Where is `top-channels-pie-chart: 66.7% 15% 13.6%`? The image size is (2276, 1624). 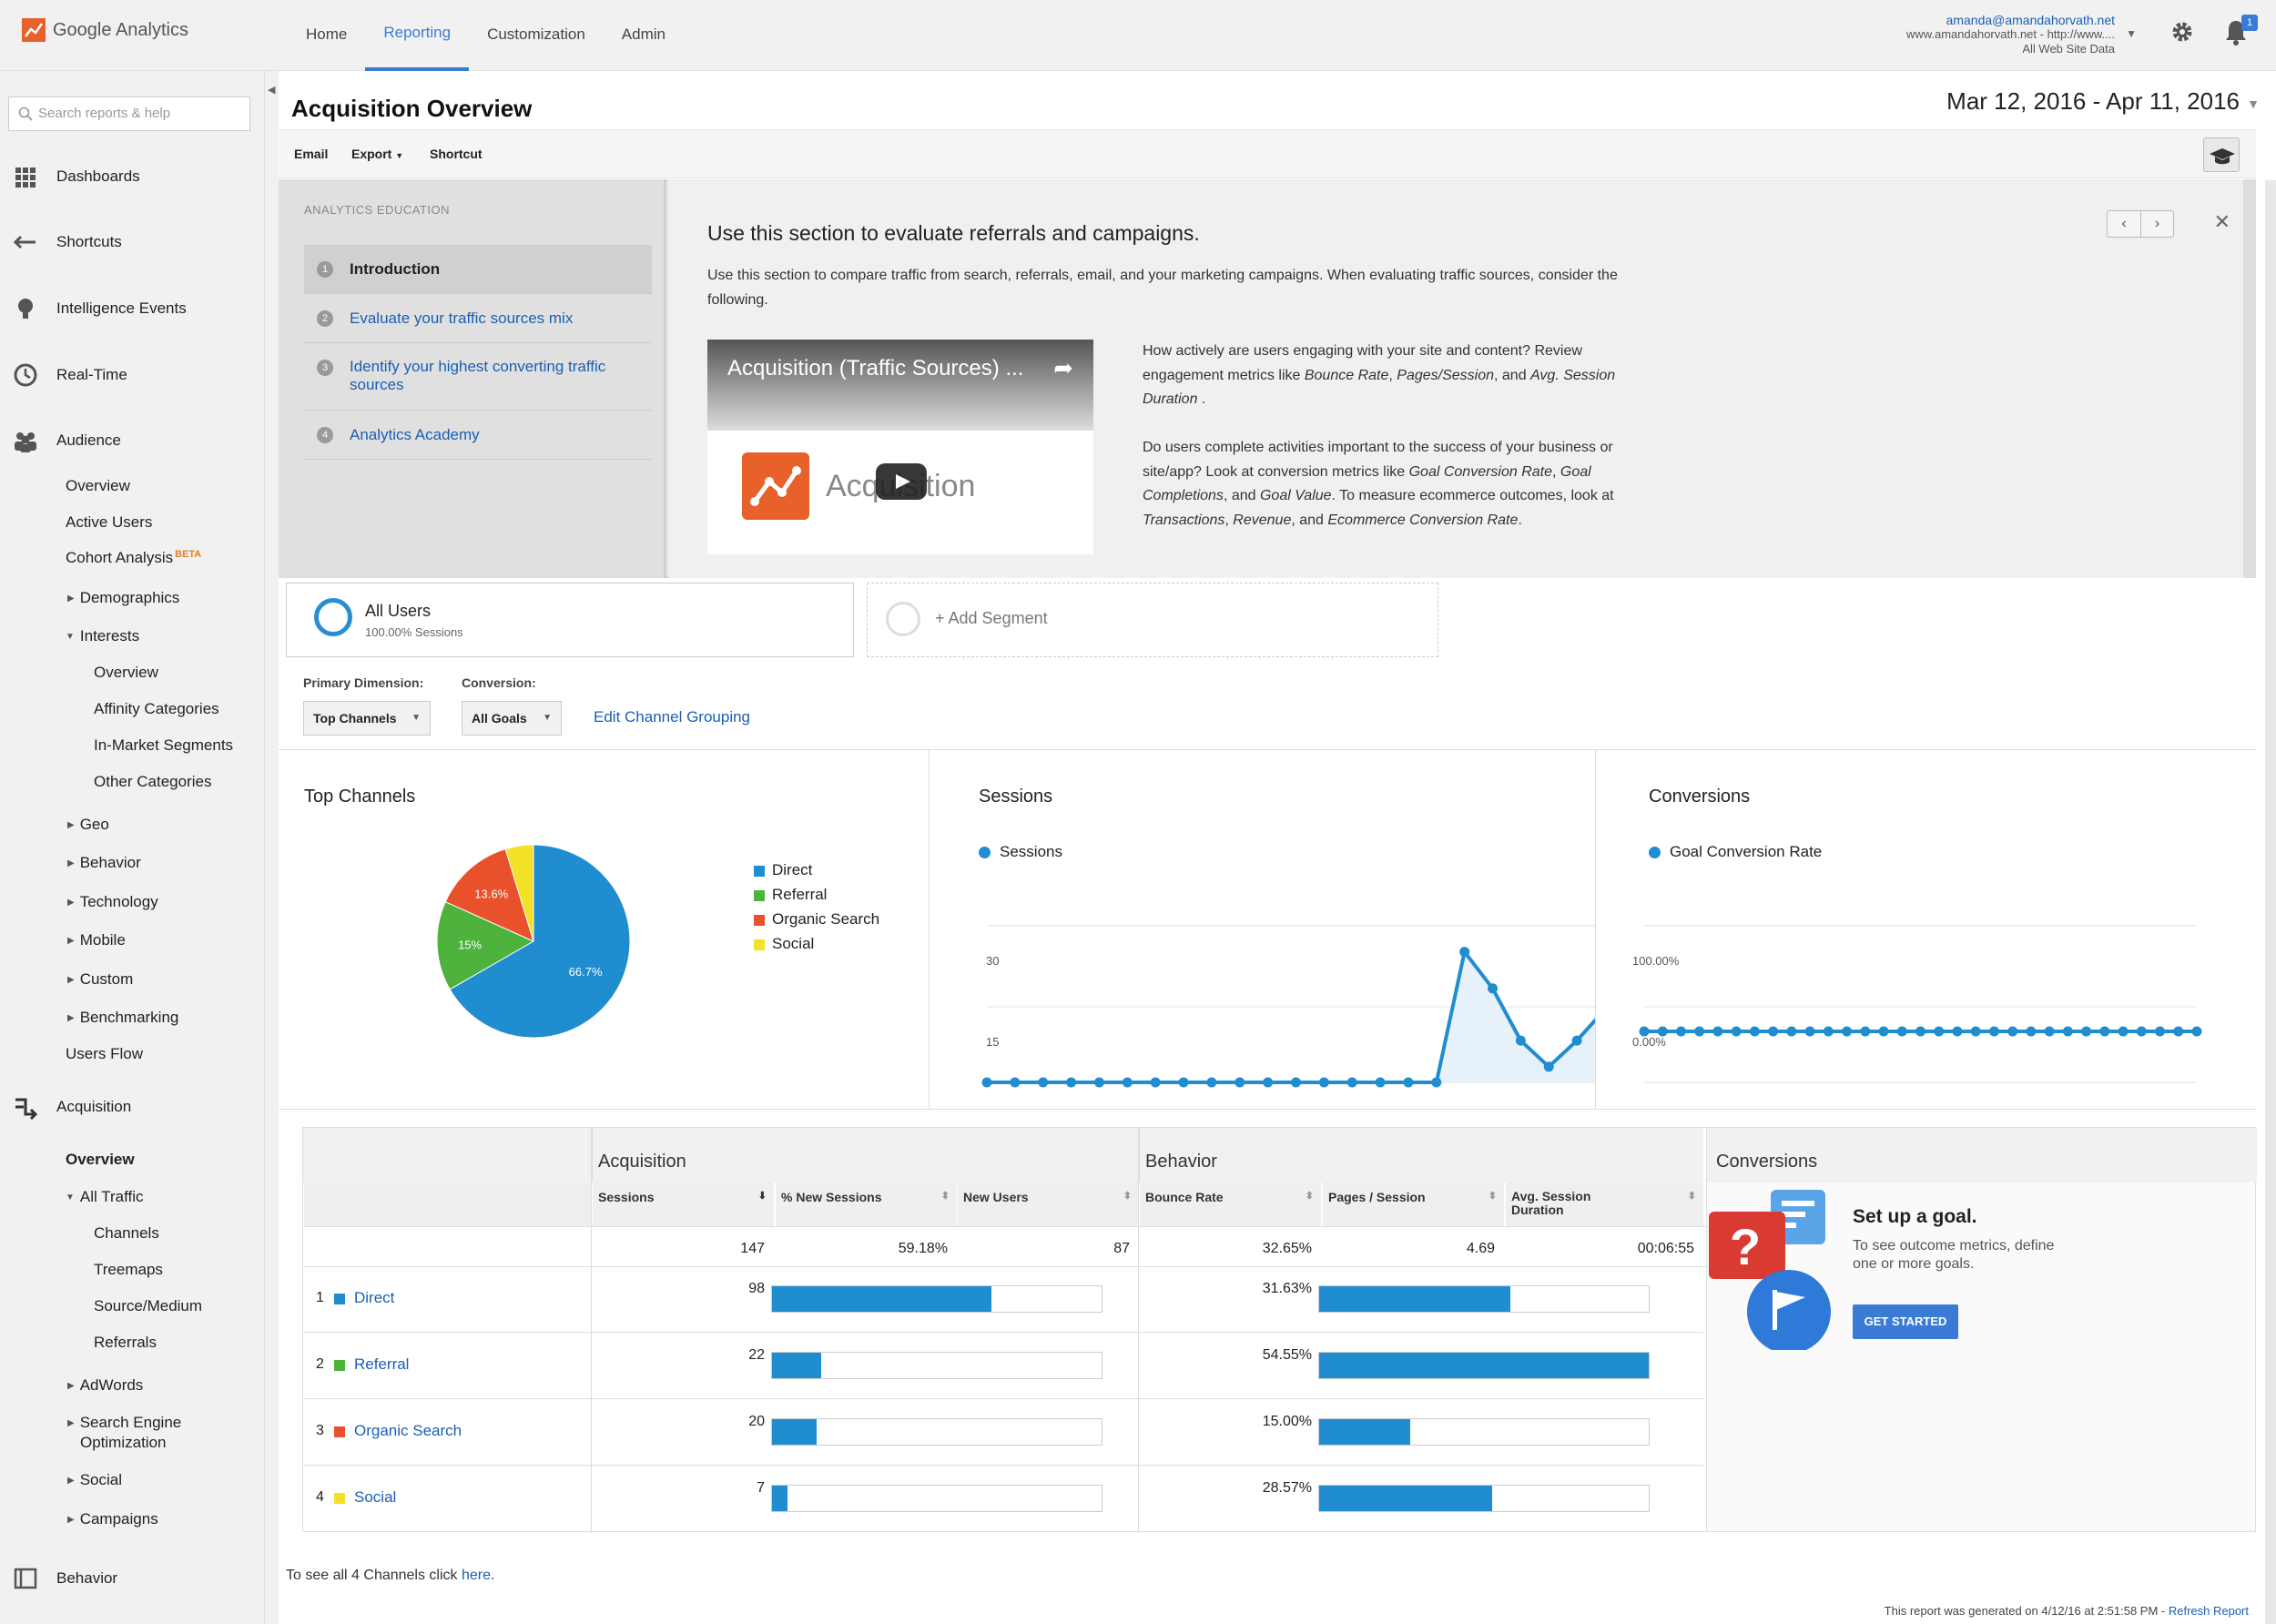
top-channels-pie-chart: 66.7% 15% 13.6% is located at coordinates (604, 931).